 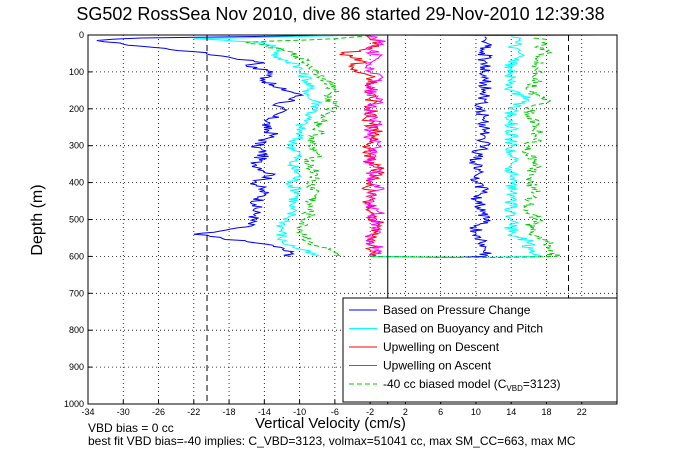 What do you see at coordinates (76, 183) in the screenshot?
I see `y-tick-label: 400` at bounding box center [76, 183].